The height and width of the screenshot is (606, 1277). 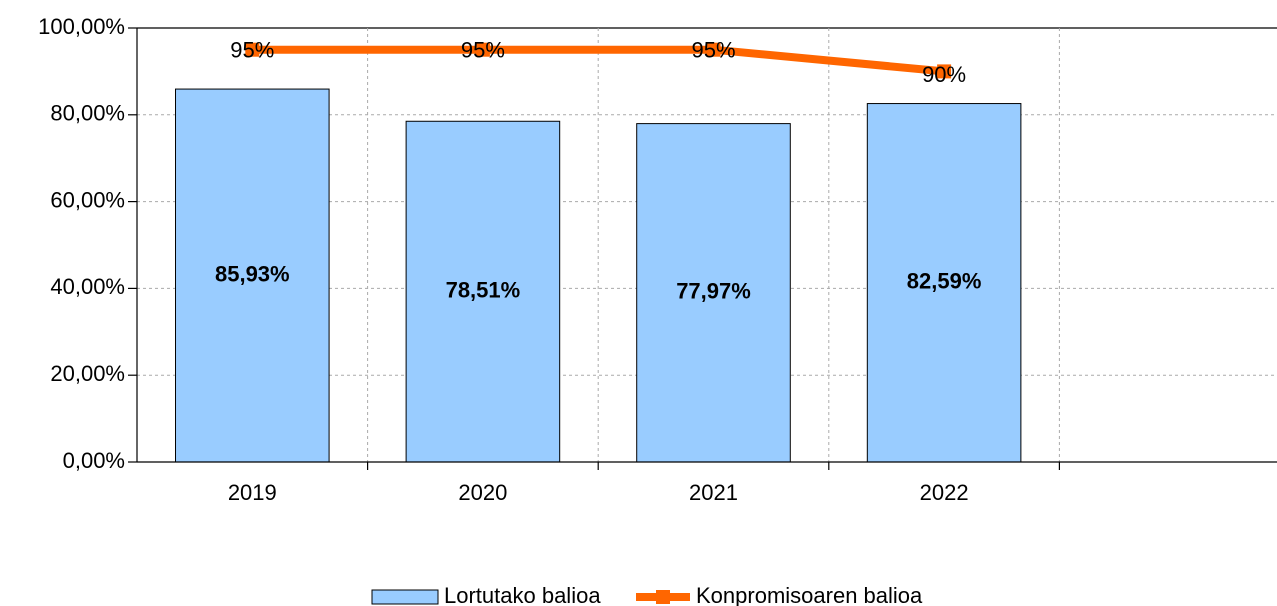 What do you see at coordinates (944, 492) in the screenshot?
I see `x-tick-label: 2022` at bounding box center [944, 492].